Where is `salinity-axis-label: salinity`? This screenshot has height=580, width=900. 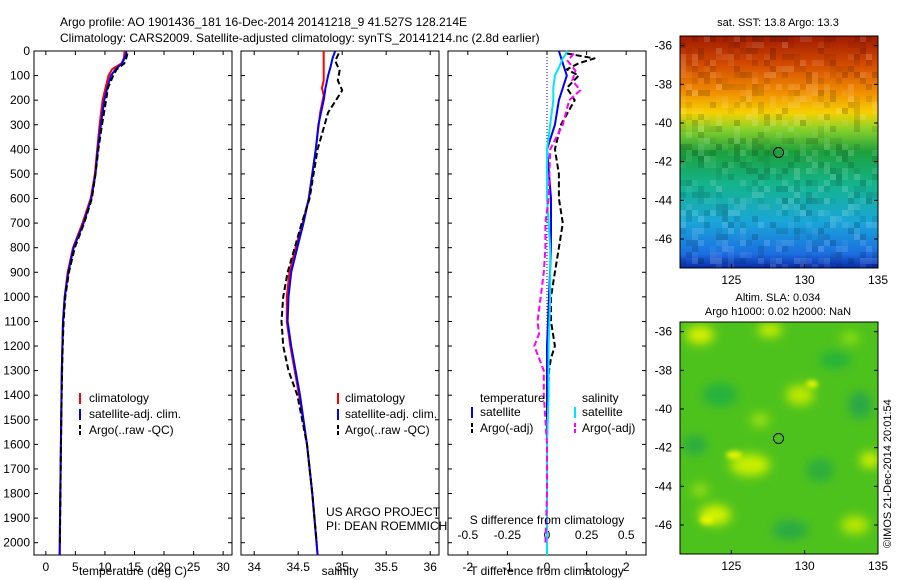
salinity-axis-label: salinity is located at coordinates (340, 571).